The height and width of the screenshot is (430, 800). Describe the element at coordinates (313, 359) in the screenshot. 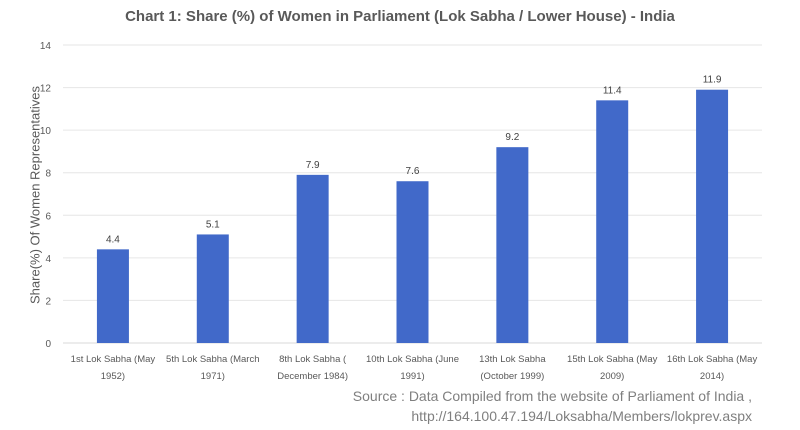

I see `x-tick-label: 8th Lok Sabha (` at that location.